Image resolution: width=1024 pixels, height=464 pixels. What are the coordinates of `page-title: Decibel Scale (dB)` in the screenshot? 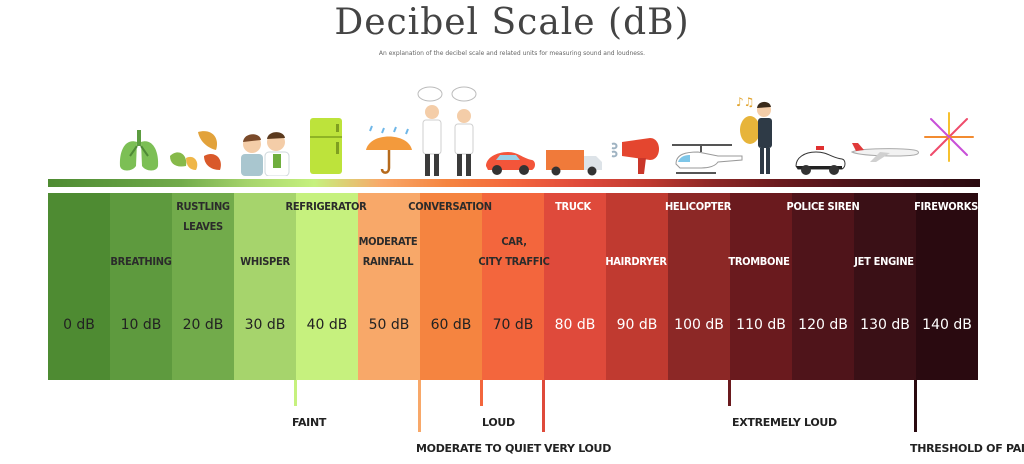 It's located at (512, 22).